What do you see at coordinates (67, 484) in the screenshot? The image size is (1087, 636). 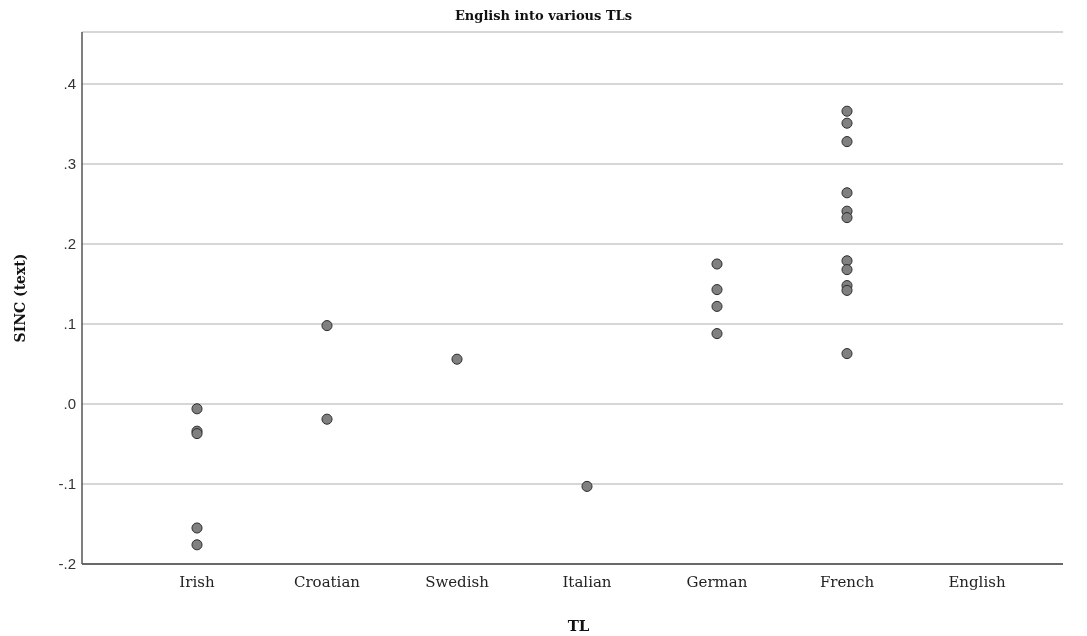 I see `y-tick-label: -.1` at bounding box center [67, 484].